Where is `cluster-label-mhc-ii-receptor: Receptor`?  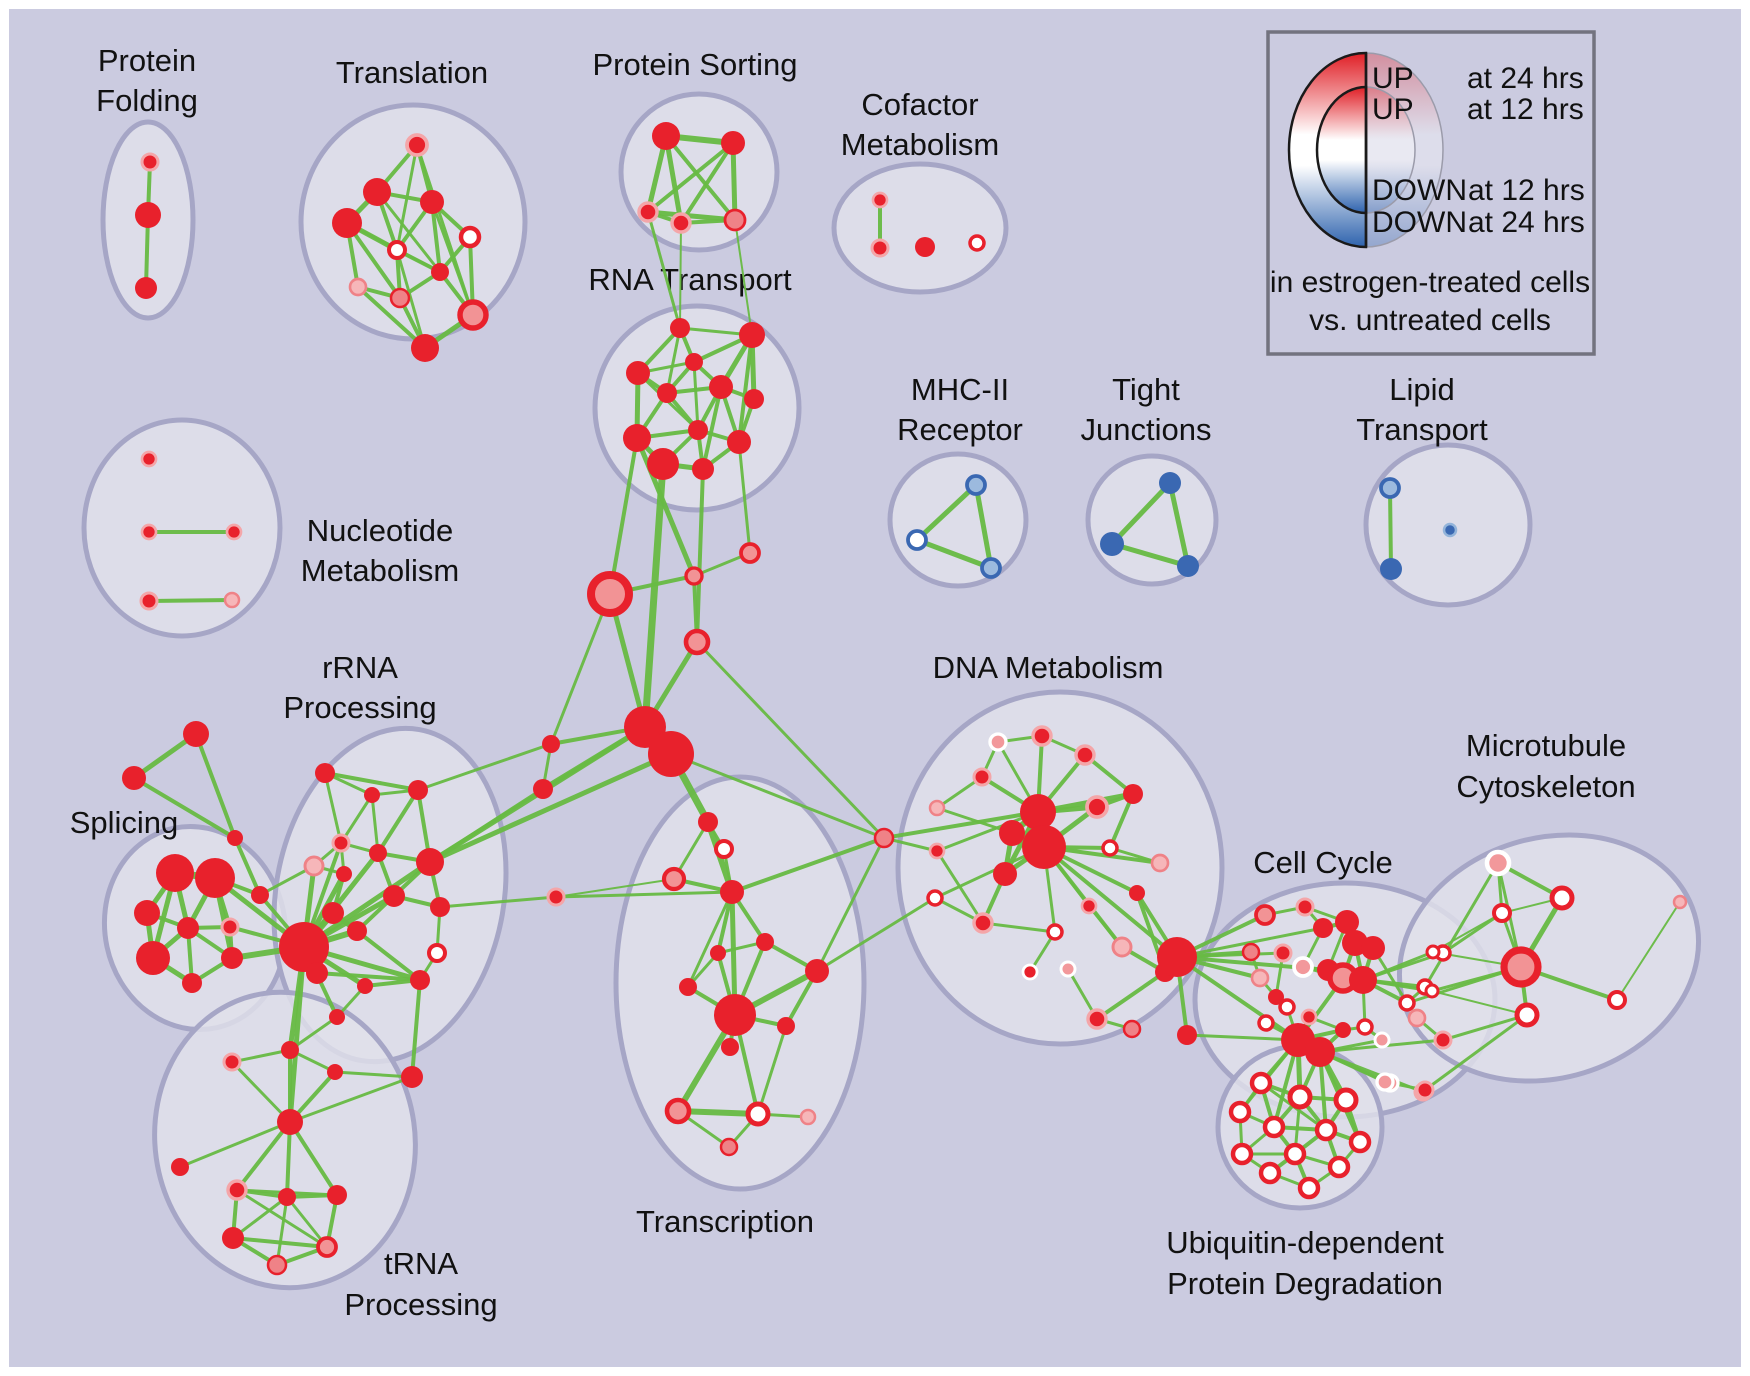 cluster-label-mhc-ii-receptor: Receptor is located at coordinates (960, 429).